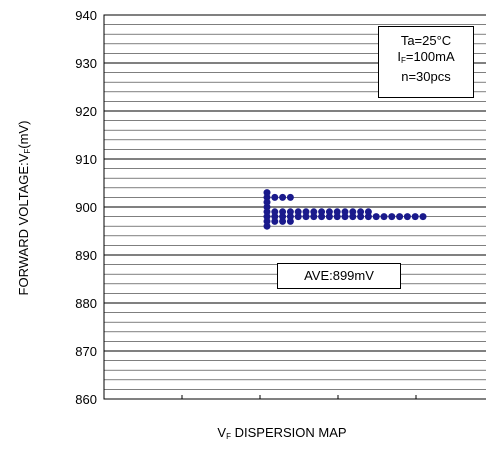 This screenshot has height=452, width=486. Describe the element at coordinates (426, 57) in the screenshot. I see `if-label: IF=100mA` at that location.